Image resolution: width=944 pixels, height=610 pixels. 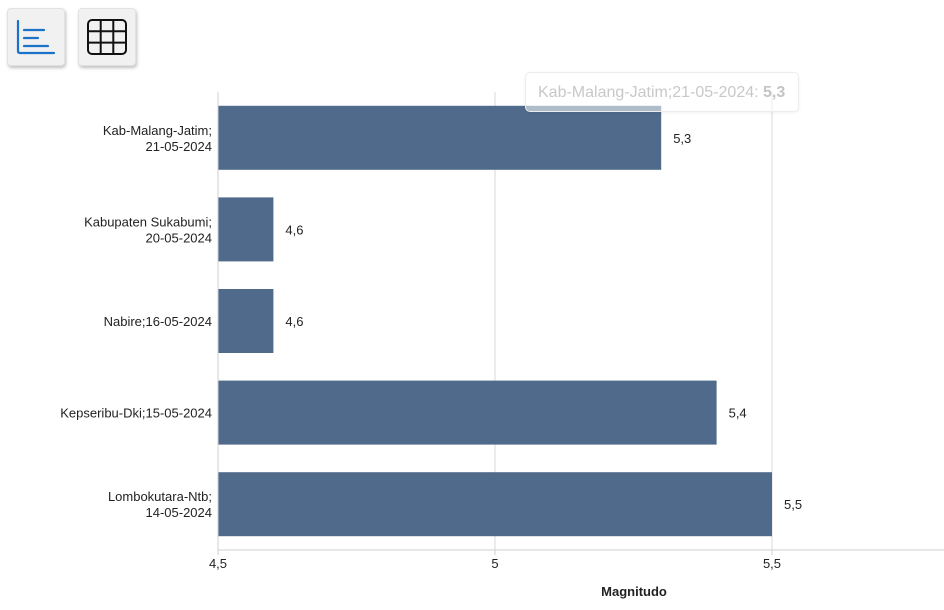 I want to click on category-label: Lombokutara-Ntb;, so click(x=160, y=496).